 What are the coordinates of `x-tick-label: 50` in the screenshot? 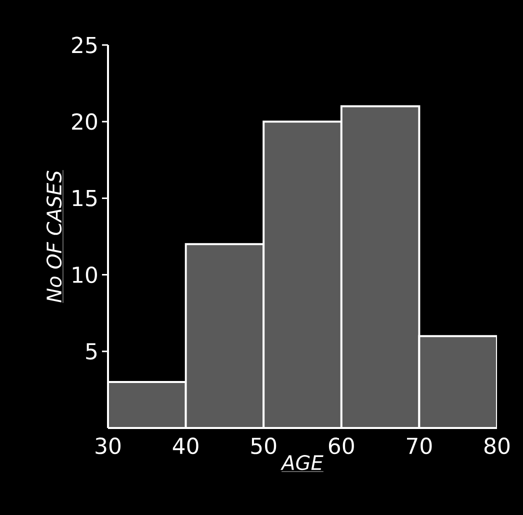 It's located at (263, 446).